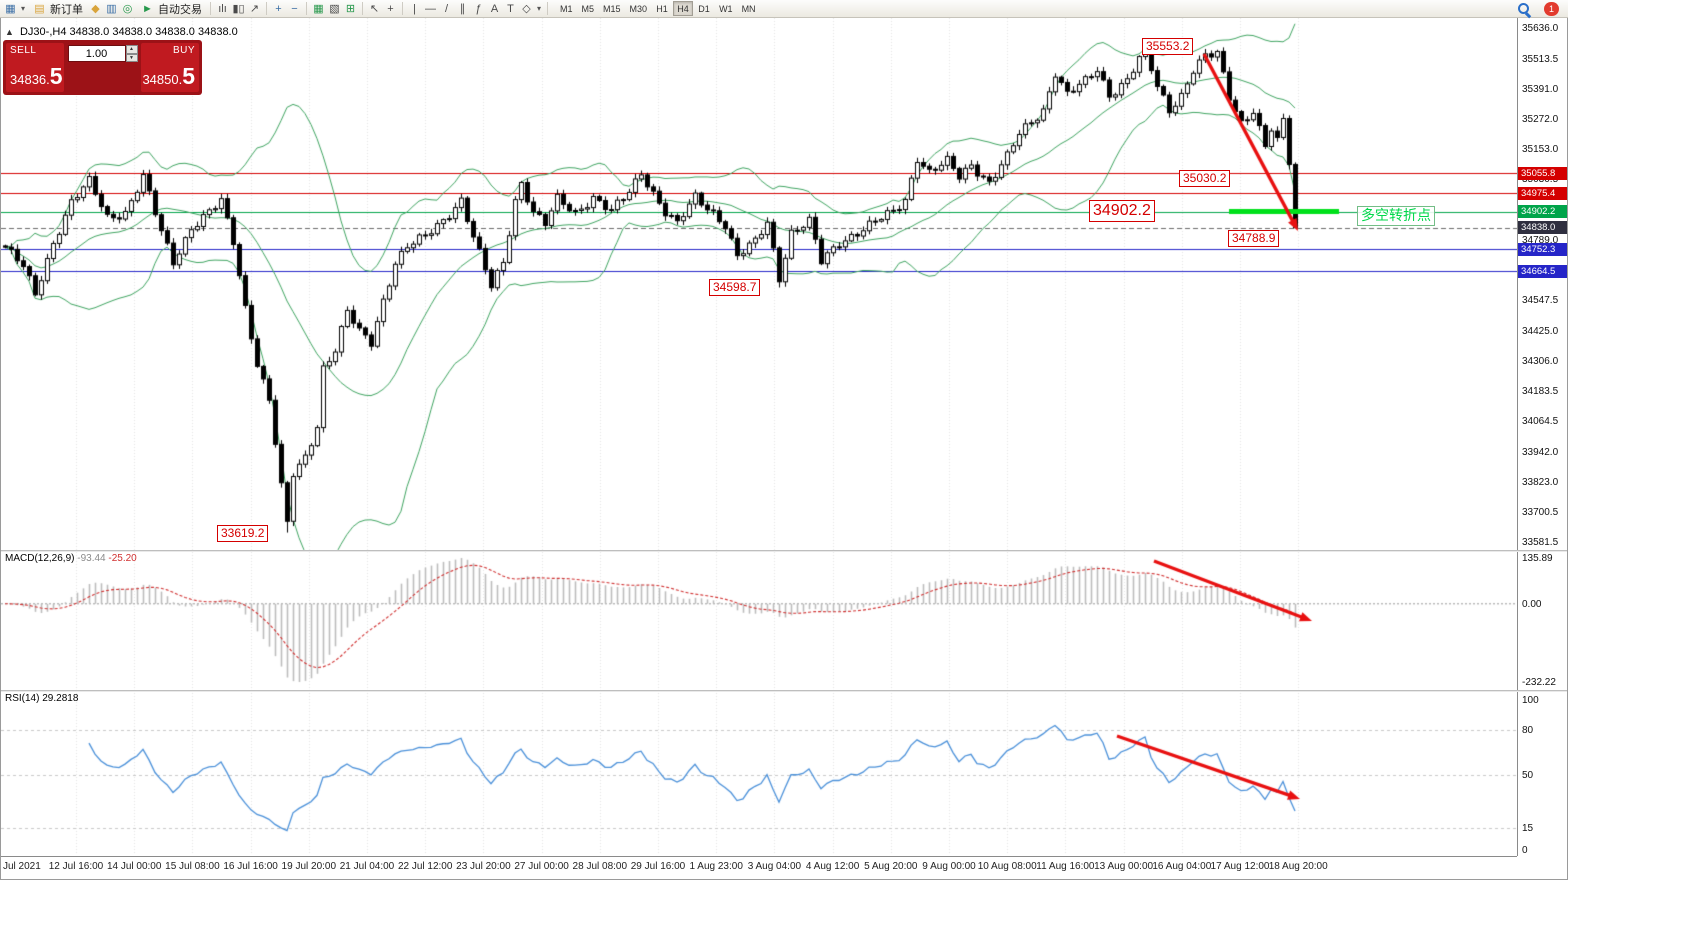 Image resolution: width=1700 pixels, height=943 pixels. What do you see at coordinates (374, 9) in the screenshot?
I see `cursor-icon: ↖` at bounding box center [374, 9].